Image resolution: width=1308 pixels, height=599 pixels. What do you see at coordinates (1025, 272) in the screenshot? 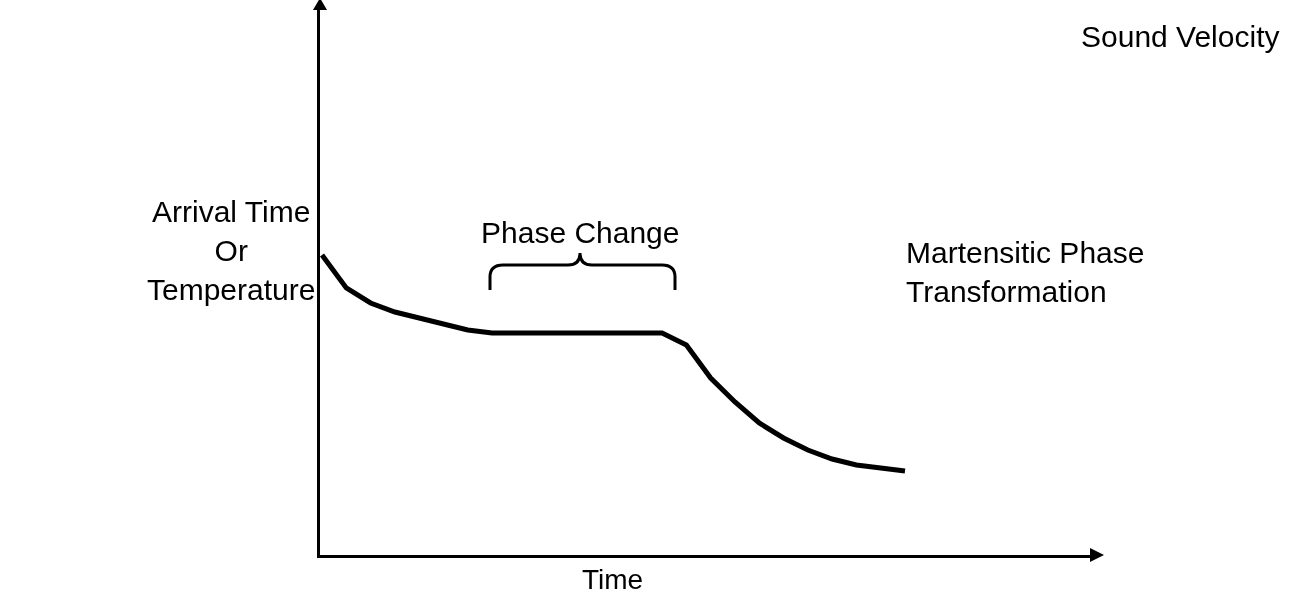
I see `annotation: Martensitic Phase Transformation` at bounding box center [1025, 272].